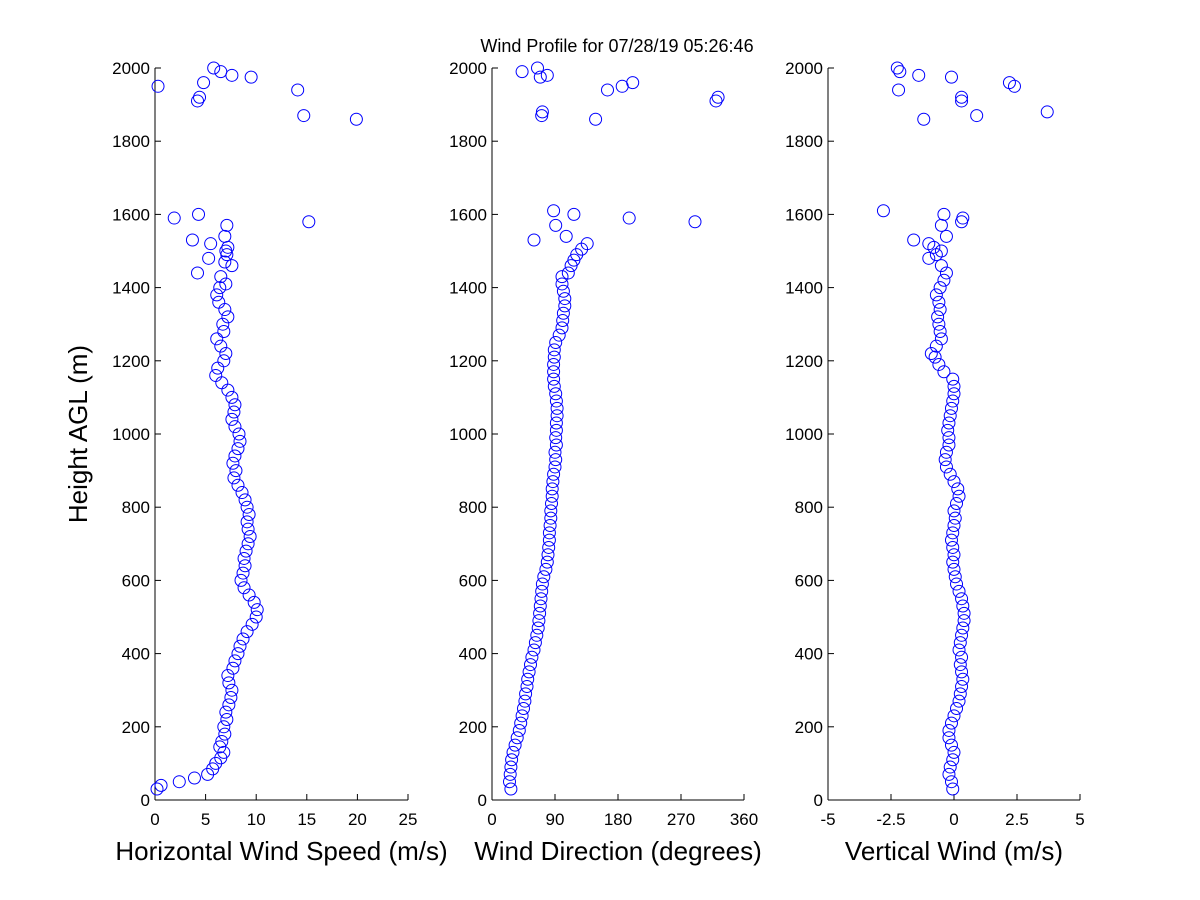  What do you see at coordinates (618, 851) in the screenshot?
I see `x-axis-label: Wind Direction (degrees)` at bounding box center [618, 851].